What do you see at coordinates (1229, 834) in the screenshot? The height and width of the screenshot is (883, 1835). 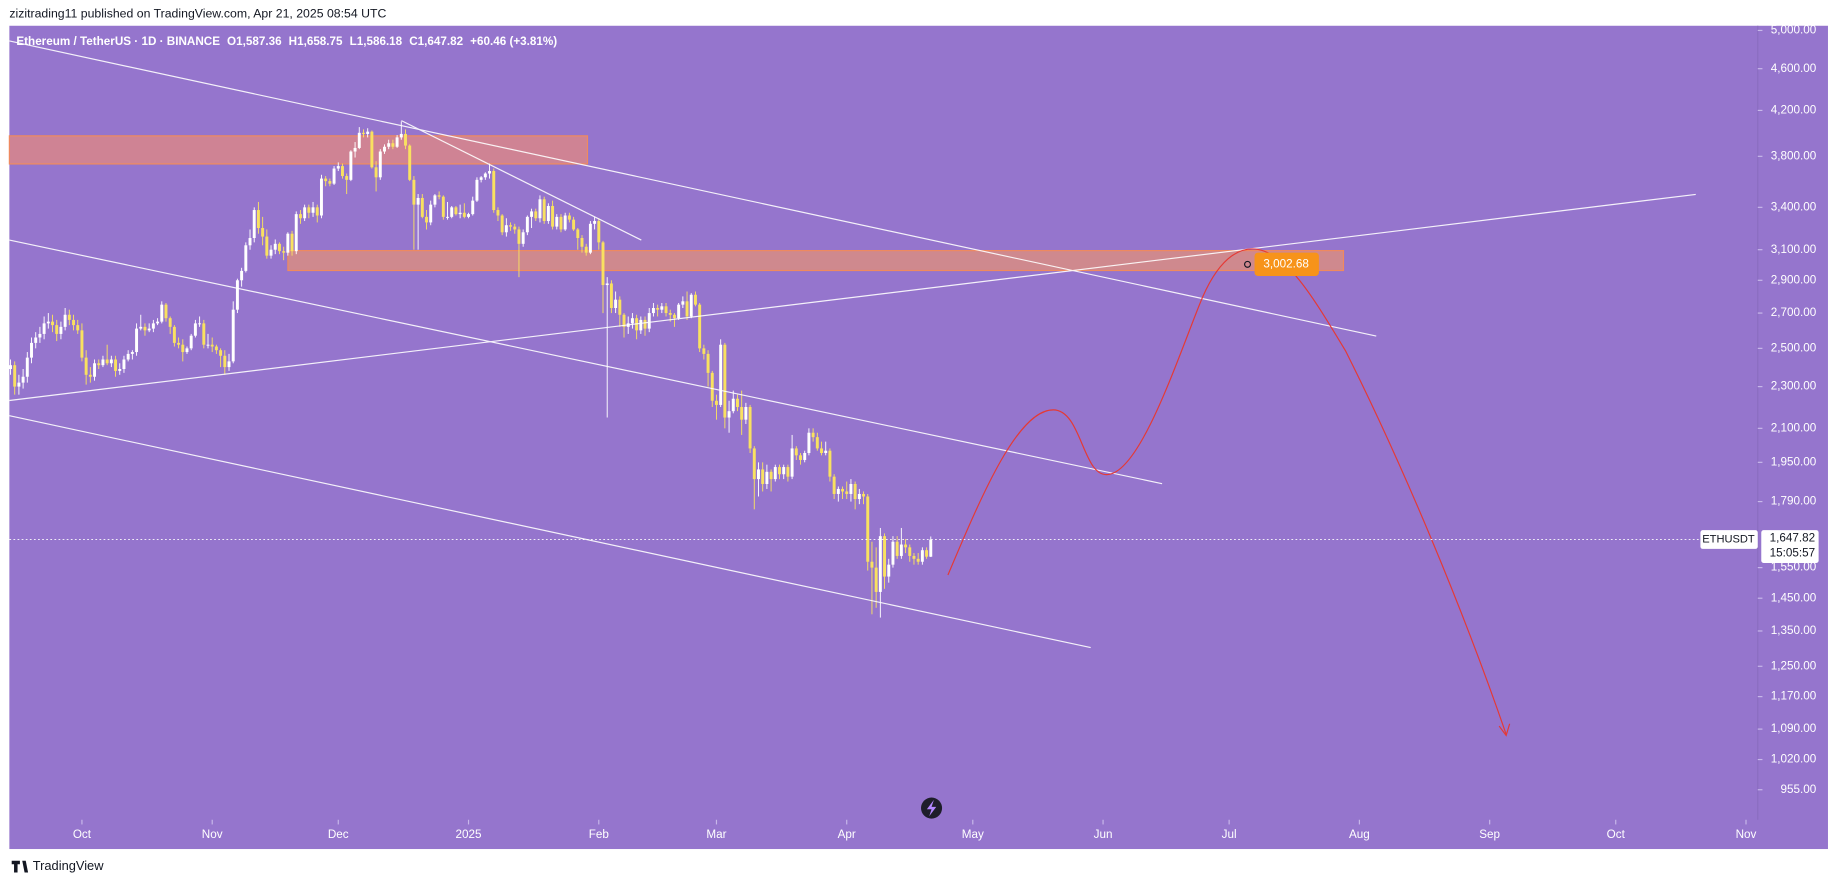 I see `x-tick-label: Jul` at bounding box center [1229, 834].